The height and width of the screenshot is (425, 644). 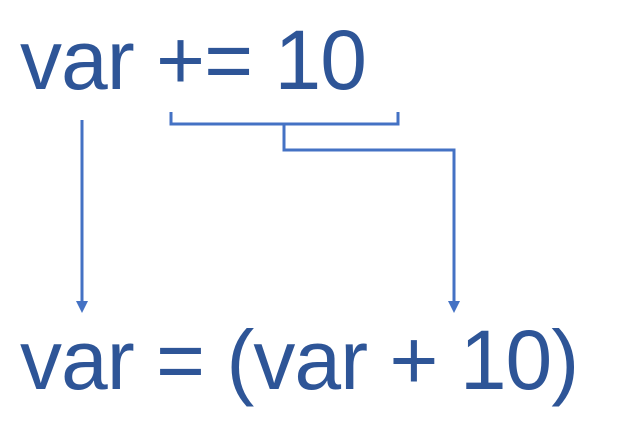 I want to click on compound-assignment-expression: var += 10, so click(x=193, y=60).